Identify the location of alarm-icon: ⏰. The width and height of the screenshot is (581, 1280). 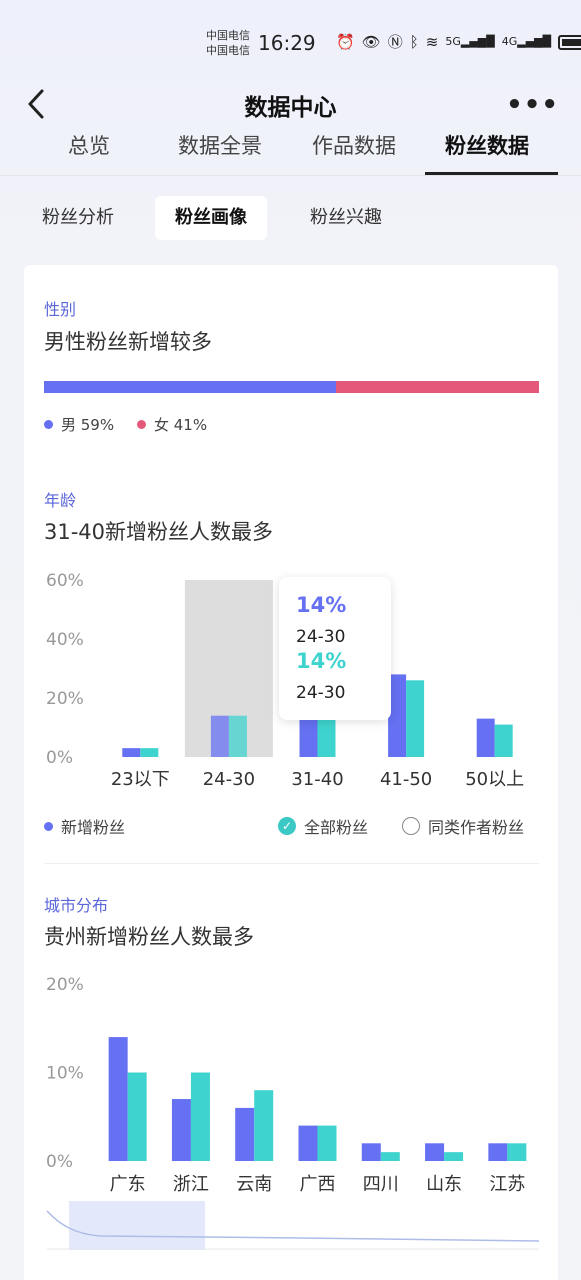
(345, 42).